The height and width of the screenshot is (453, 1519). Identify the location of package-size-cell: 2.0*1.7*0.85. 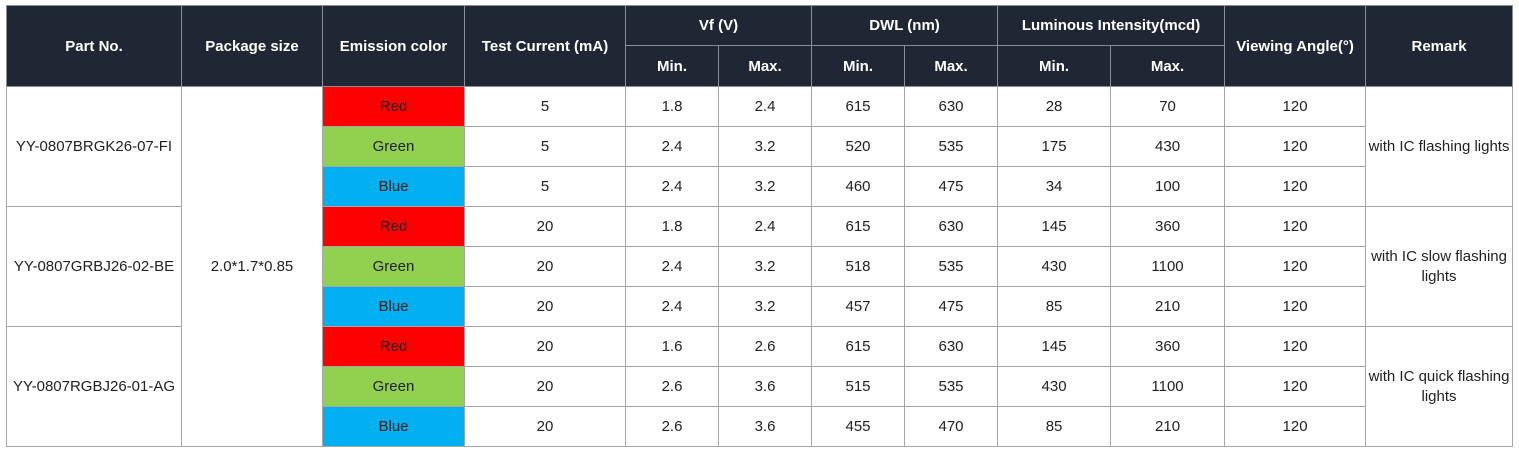
(252, 266).